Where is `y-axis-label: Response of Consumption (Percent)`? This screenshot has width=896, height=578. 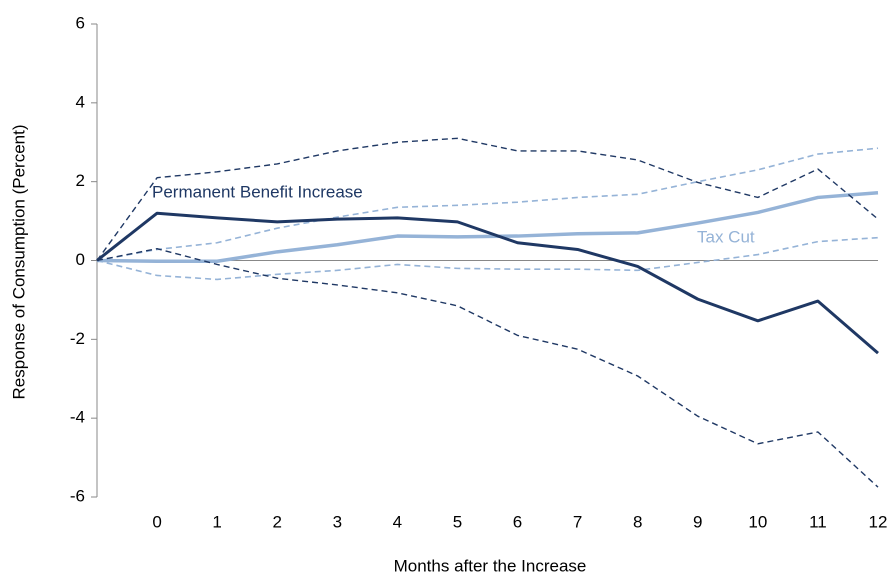
y-axis-label: Response of Consumption (Percent) is located at coordinates (18, 262).